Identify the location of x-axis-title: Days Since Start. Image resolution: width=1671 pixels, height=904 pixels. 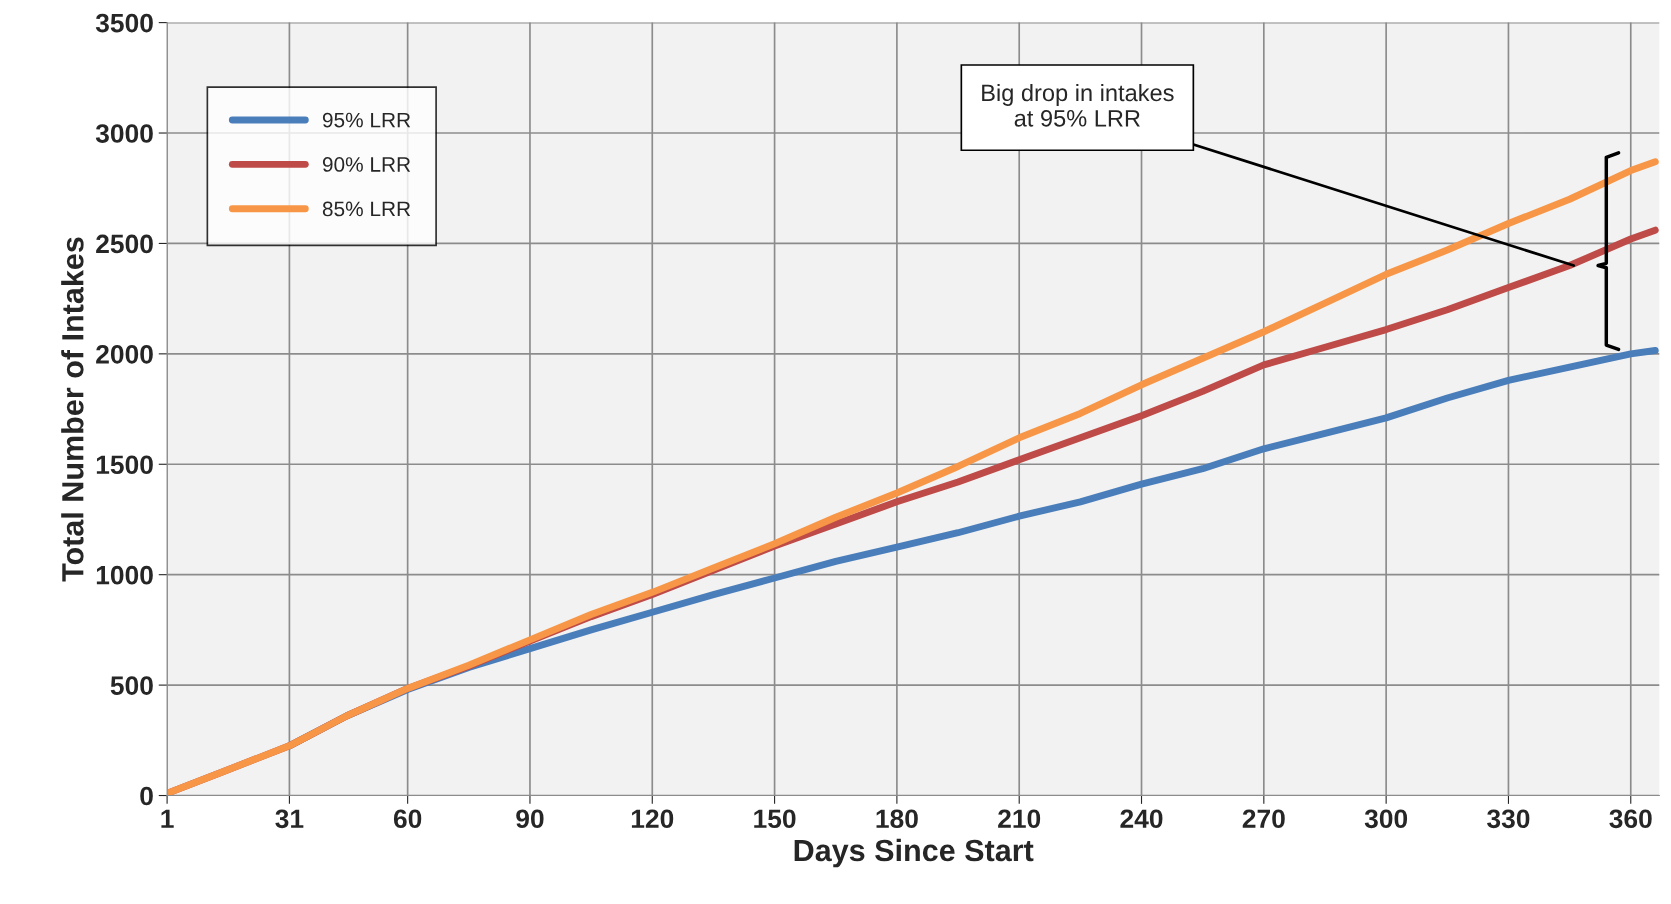
(914, 853).